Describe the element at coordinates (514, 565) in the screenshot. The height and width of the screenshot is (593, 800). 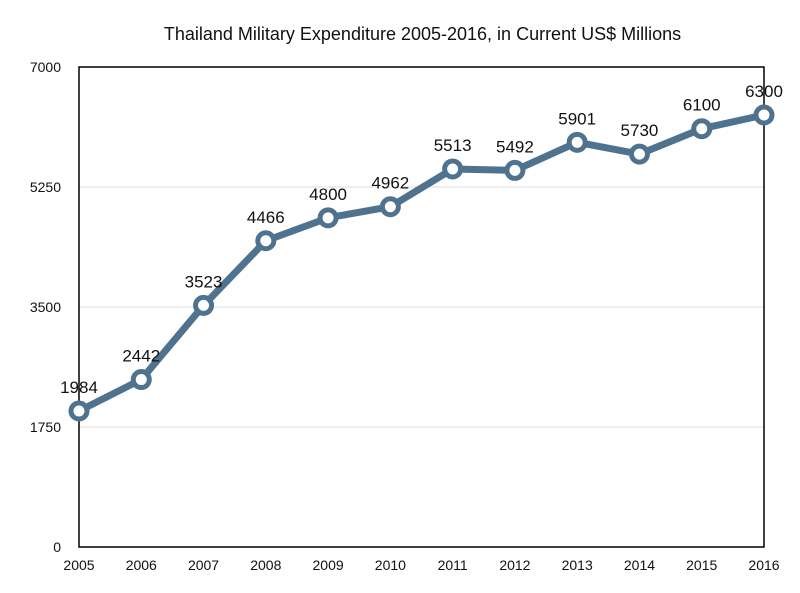
I see `x-tick-label: 2012` at that location.